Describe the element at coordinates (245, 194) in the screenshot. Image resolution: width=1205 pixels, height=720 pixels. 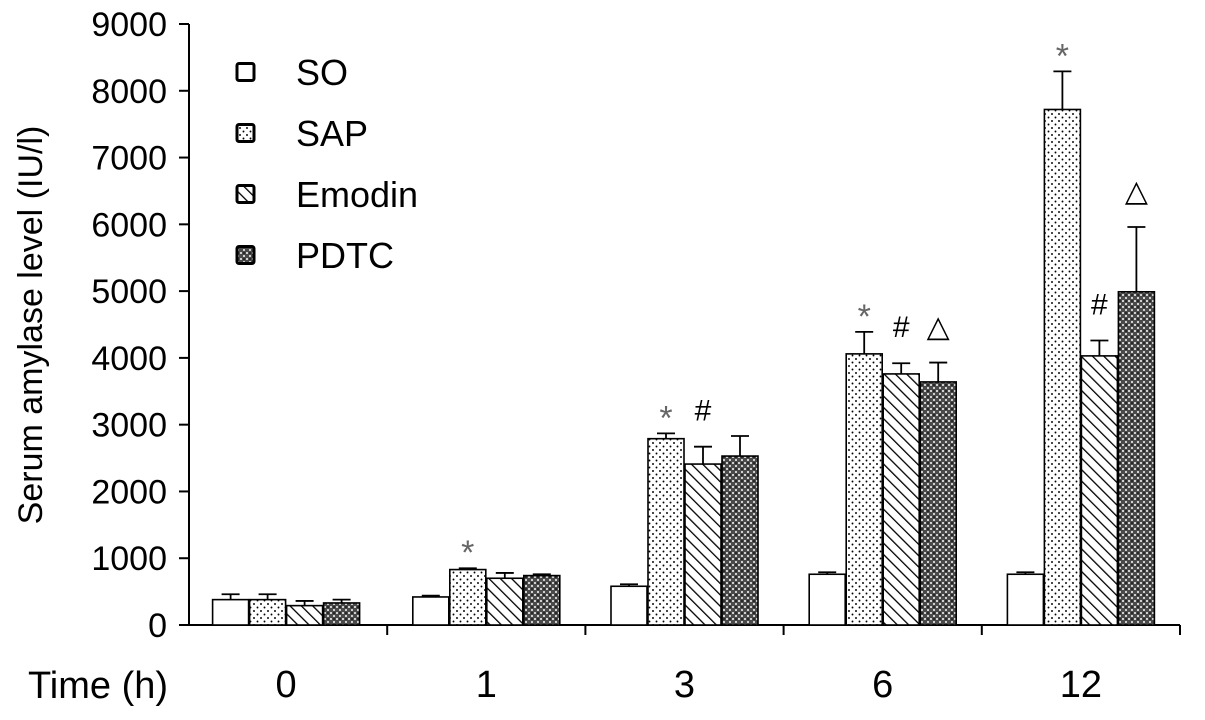
I see `legend-swatch-emodin` at that location.